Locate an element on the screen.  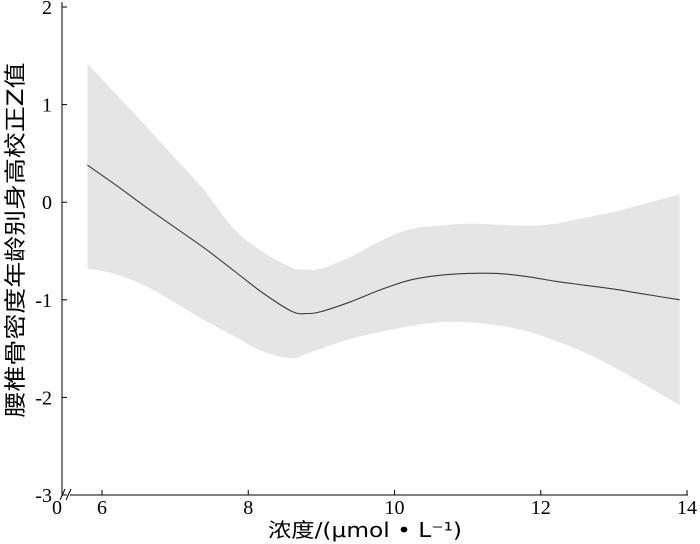
x-tick-label-8: 8 is located at coordinates (248, 508).